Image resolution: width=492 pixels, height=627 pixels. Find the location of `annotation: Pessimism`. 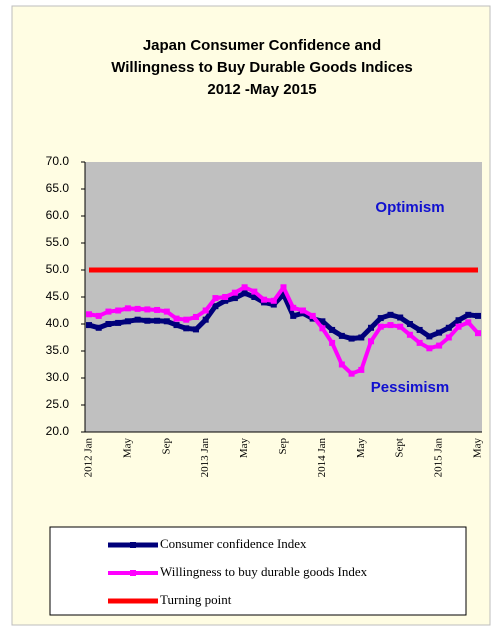

annotation: Pessimism is located at coordinates (410, 387).